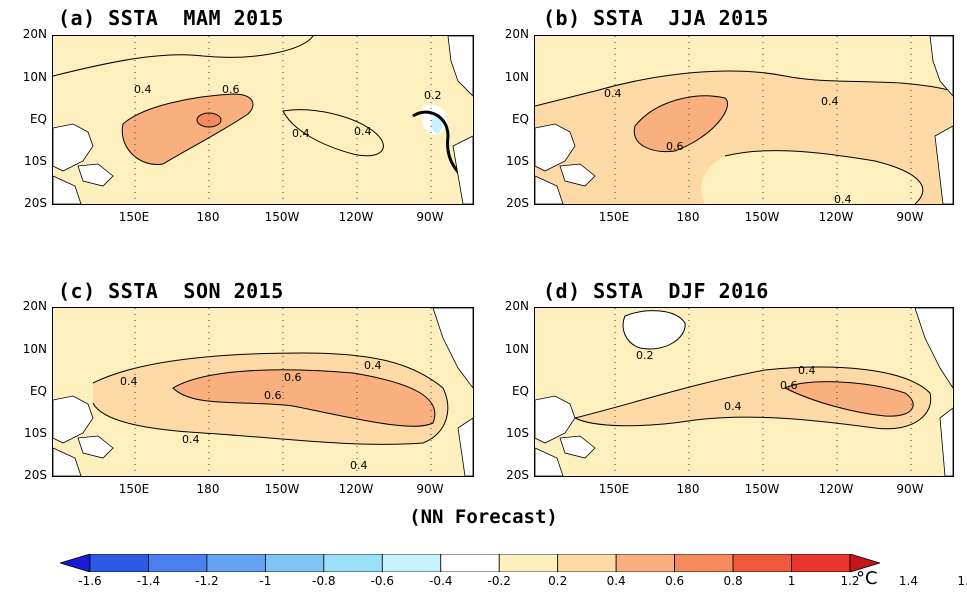 Image resolution: width=967 pixels, height=603 pixels. Describe the element at coordinates (171, 291) in the screenshot. I see `panel-title: (c) SSTA SON 2015` at that location.